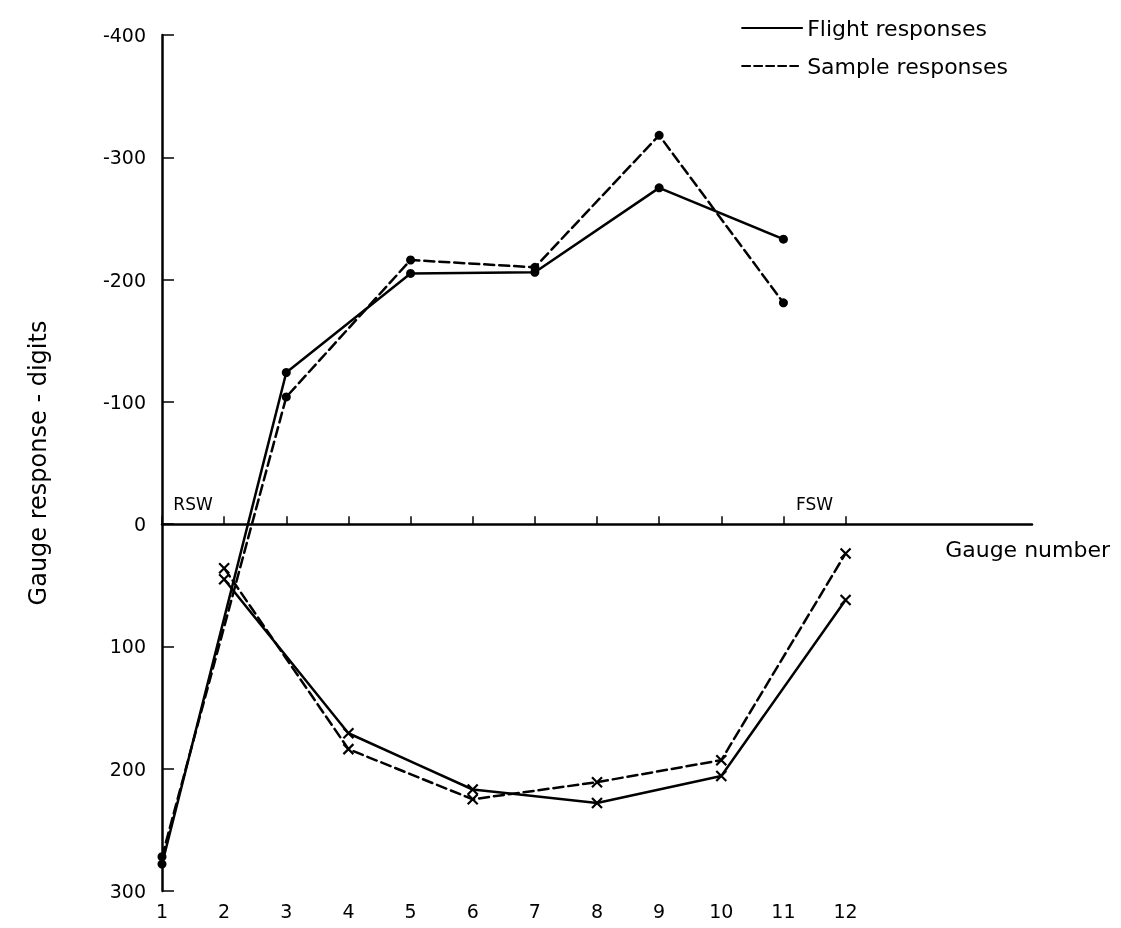 This screenshot has width=1121, height=928. Describe the element at coordinates (845, 910) in the screenshot. I see `x-tick-label: 12` at that location.